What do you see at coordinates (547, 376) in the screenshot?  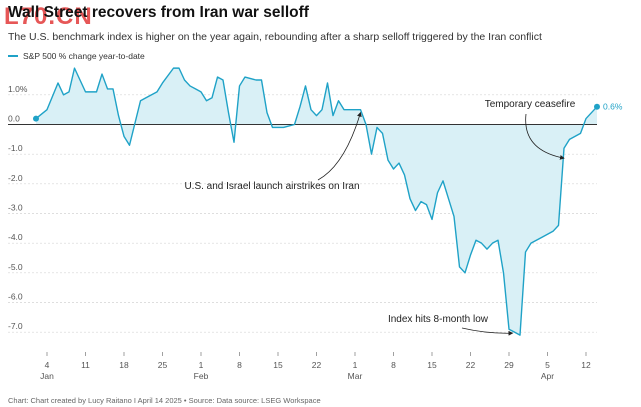 I see `x-tick-month-label: Apr` at bounding box center [547, 376].